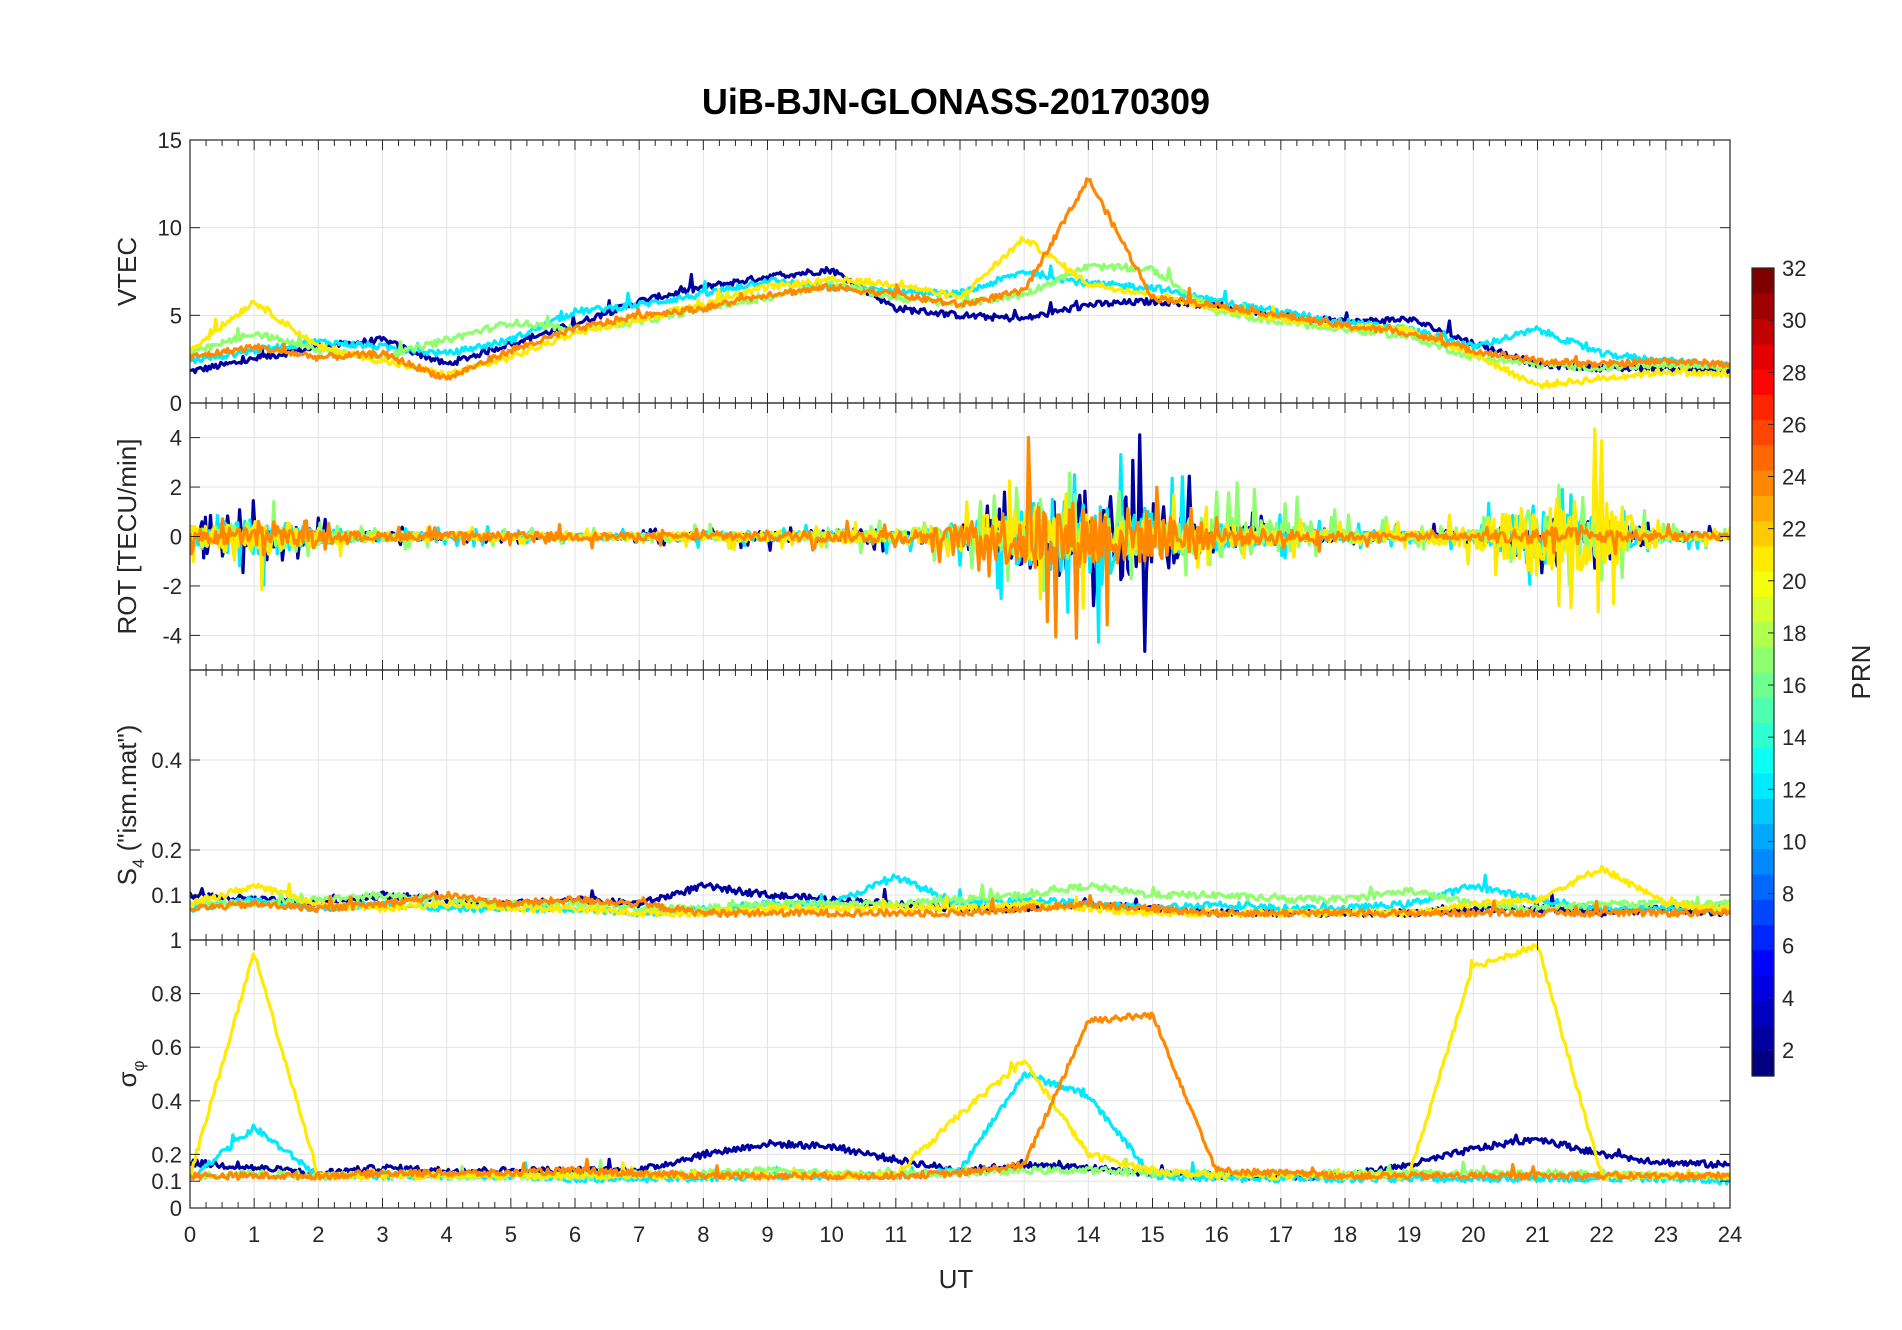  Describe the element at coordinates (956, 101) in the screenshot. I see `chart-title: UiB-BJN-GLONASS-20170309` at that location.